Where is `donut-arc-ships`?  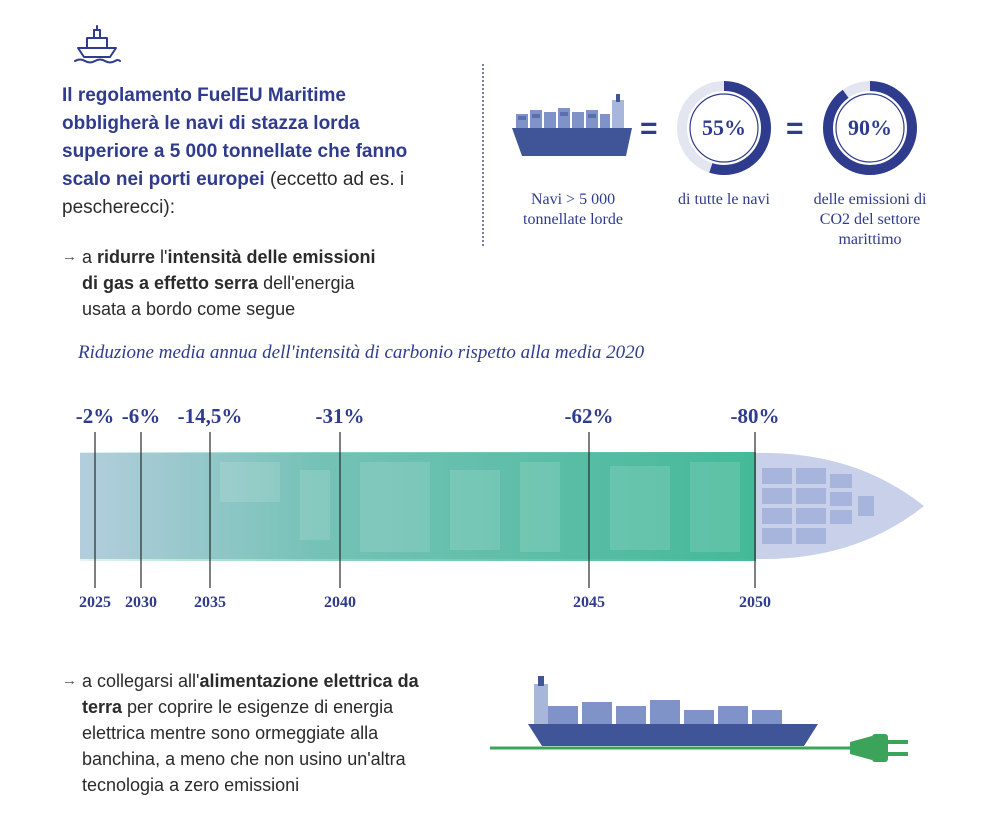 donut-arc-ships is located at coordinates (724, 128).